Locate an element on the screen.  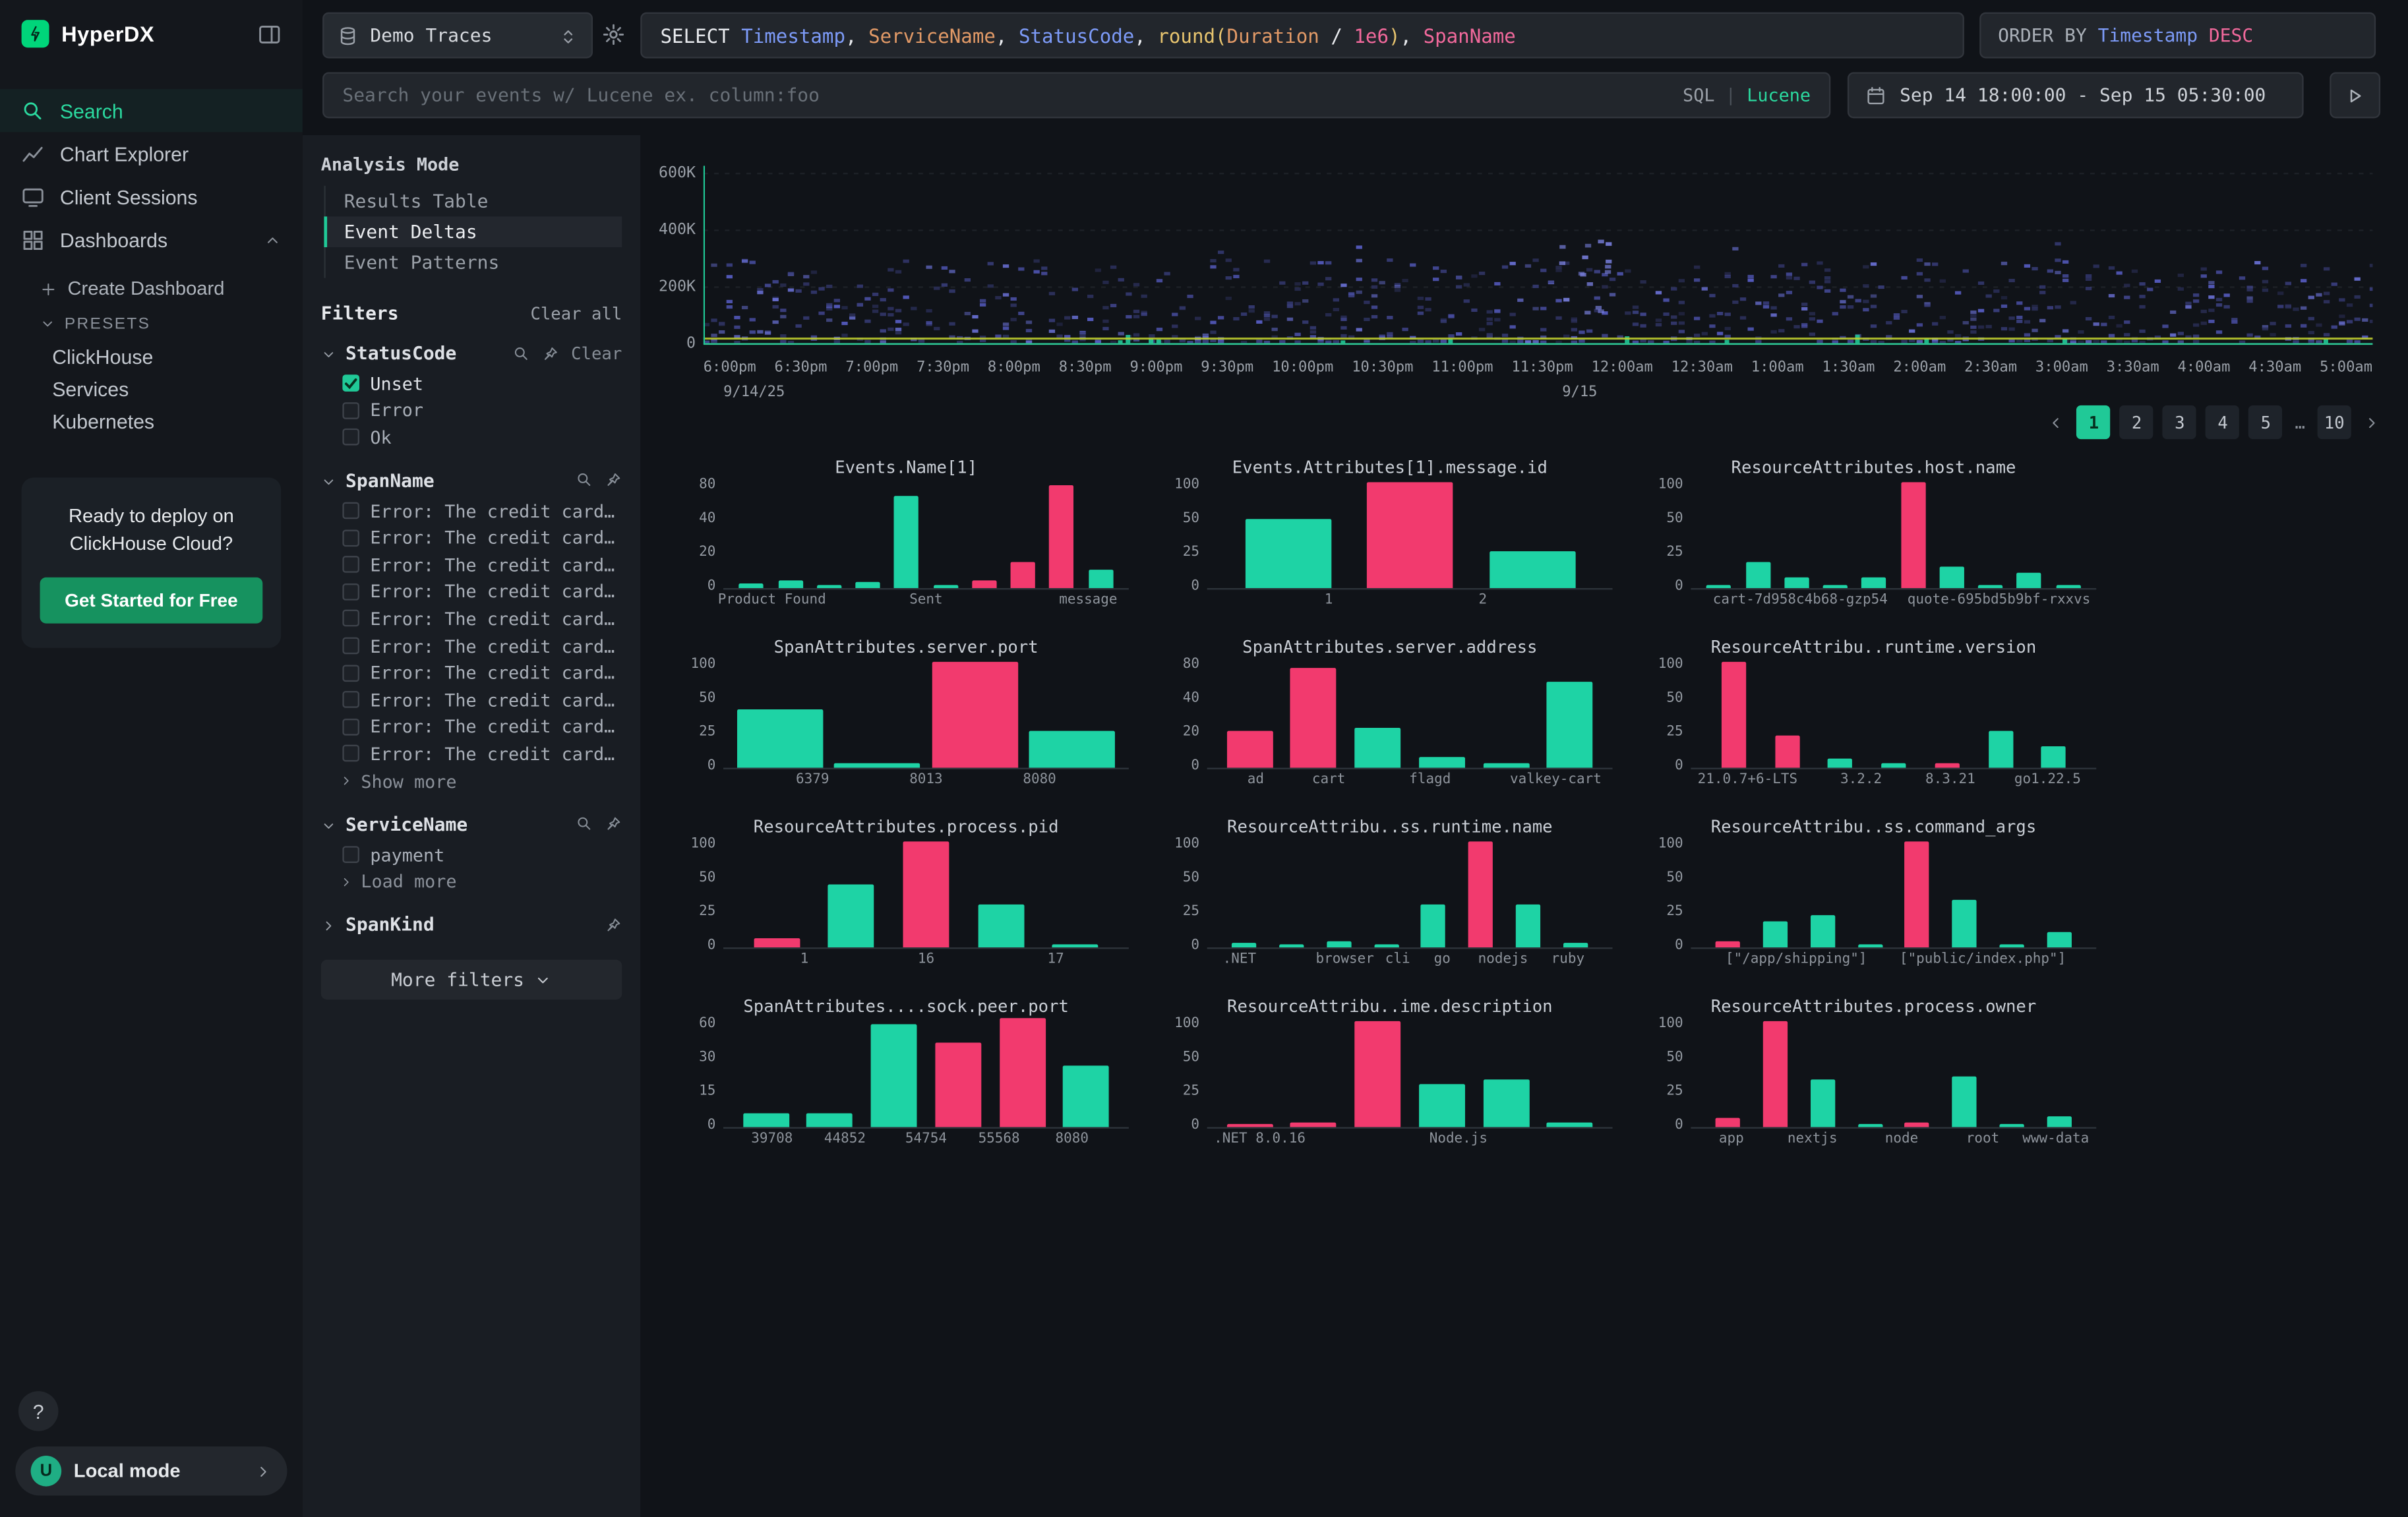
lucene-search-input is located at coordinates (1007, 95).